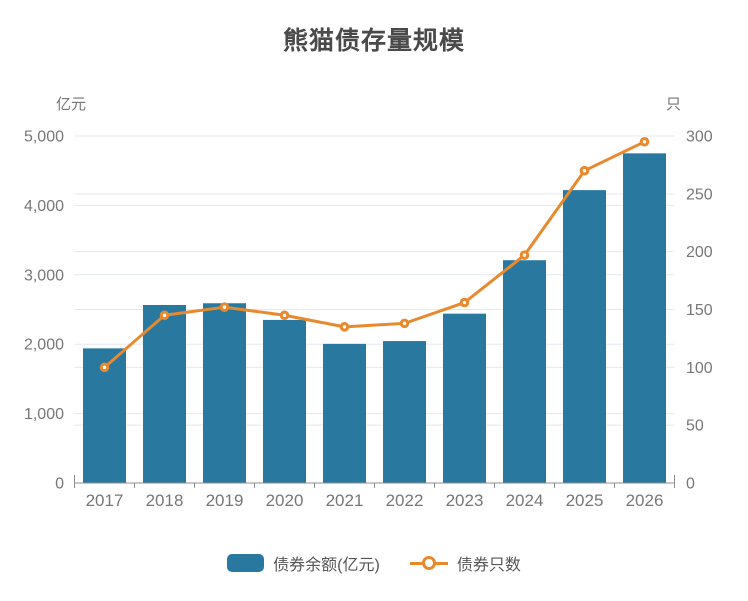 The height and width of the screenshot is (601, 748). Describe the element at coordinates (645, 500) in the screenshot. I see `x-axis-label-2026: 2026` at that location.